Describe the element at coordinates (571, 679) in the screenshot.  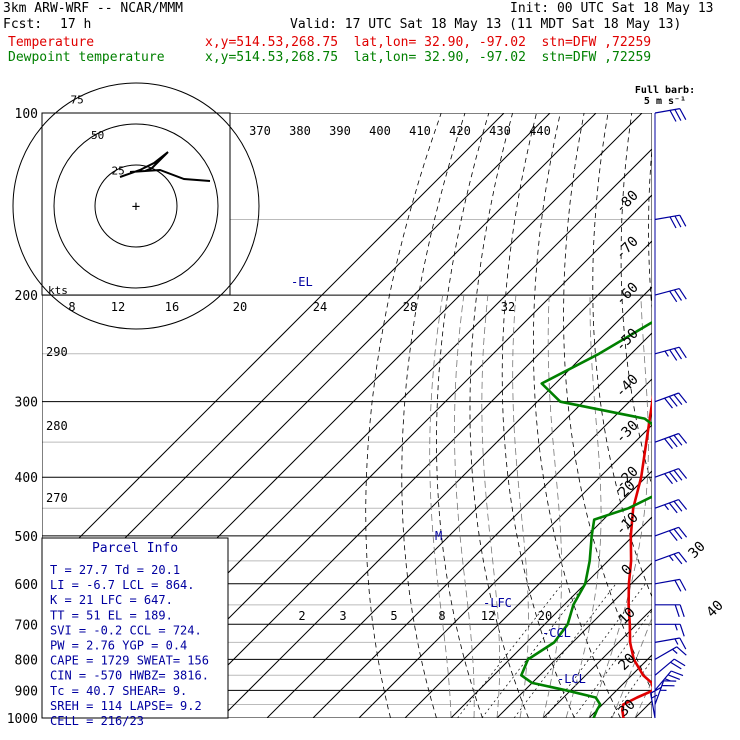
I see `lcl-marker: -LCL` at that location.